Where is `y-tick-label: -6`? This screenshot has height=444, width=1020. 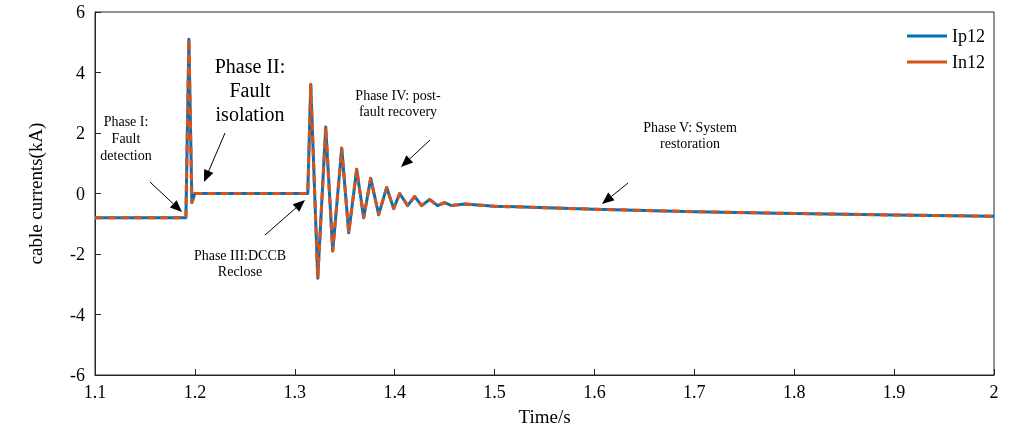
y-tick-label: -6 is located at coordinates (77, 375).